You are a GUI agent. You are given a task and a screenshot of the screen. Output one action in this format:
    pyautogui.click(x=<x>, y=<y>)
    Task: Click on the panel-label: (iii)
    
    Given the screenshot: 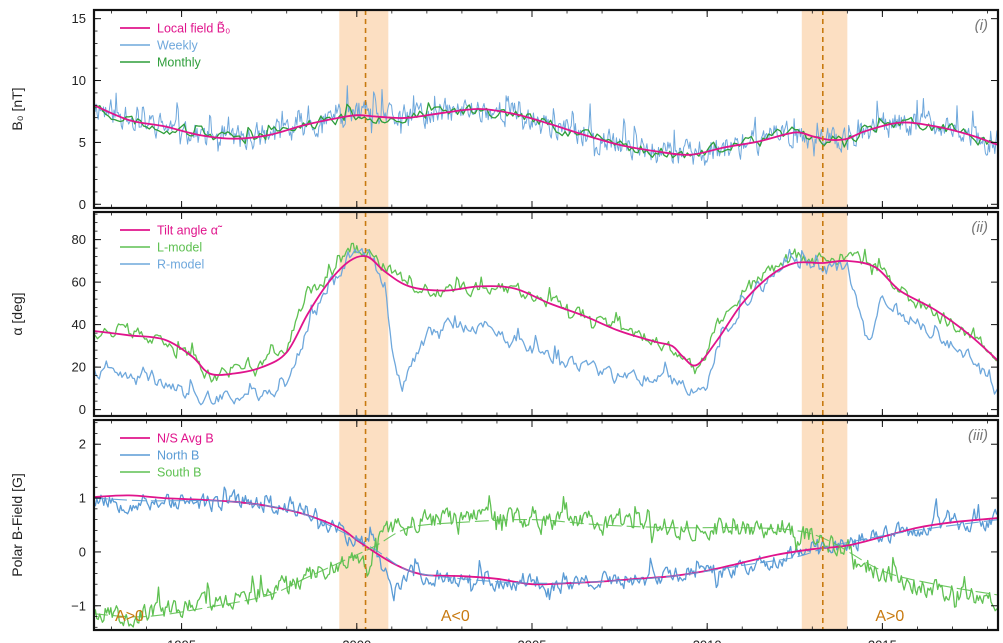 What is the action you would take?
    pyautogui.click(x=978, y=435)
    